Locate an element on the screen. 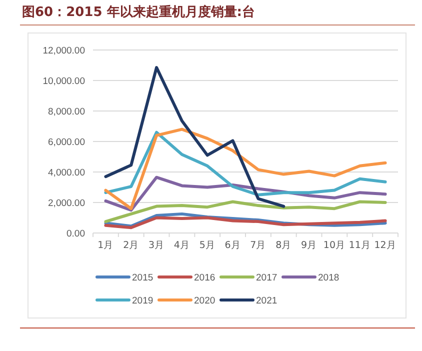 This screenshot has height=351, width=422. y-tick-label: 4,000.00 is located at coordinates (66, 173).